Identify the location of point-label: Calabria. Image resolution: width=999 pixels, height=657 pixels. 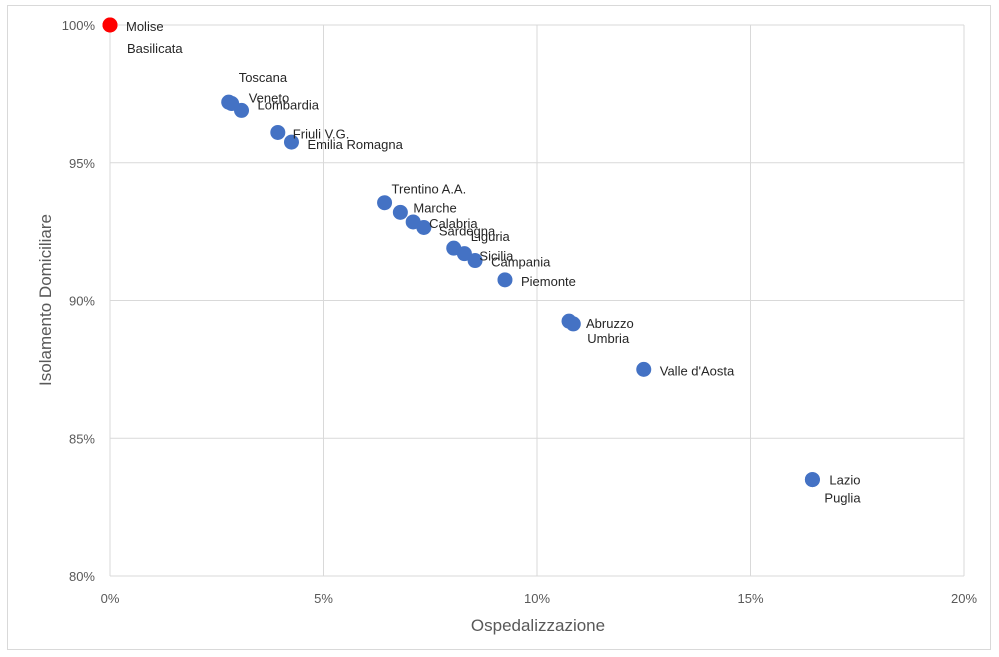
(453, 223).